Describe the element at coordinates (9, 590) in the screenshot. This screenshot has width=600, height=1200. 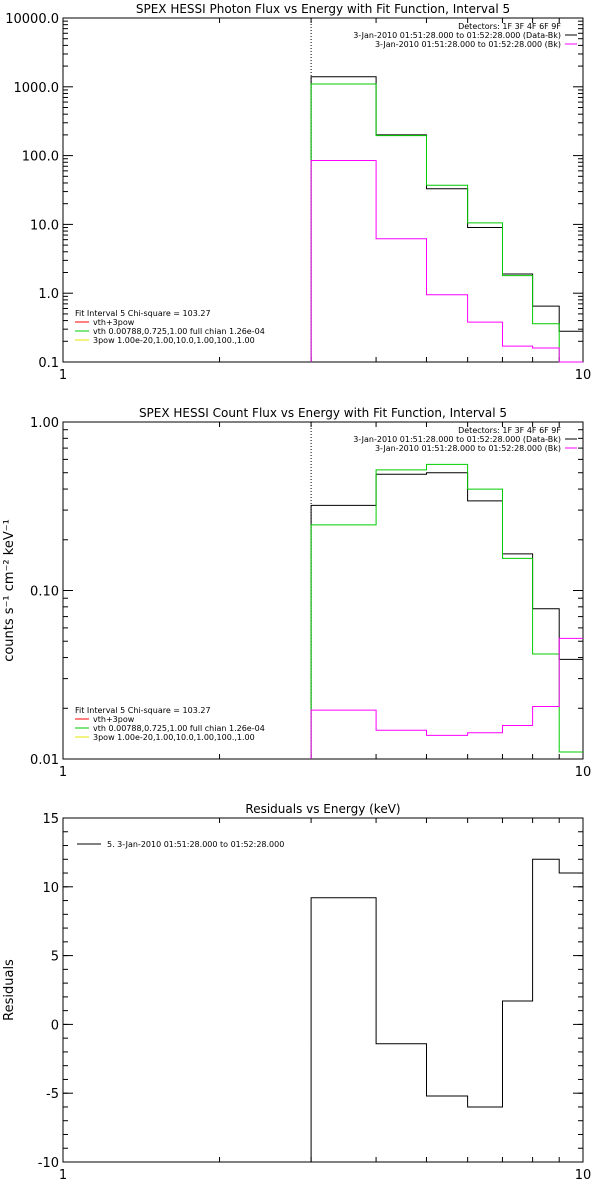
I see `y-axis-label: counts s⁻¹ cm⁻² keV⁻¹` at that location.